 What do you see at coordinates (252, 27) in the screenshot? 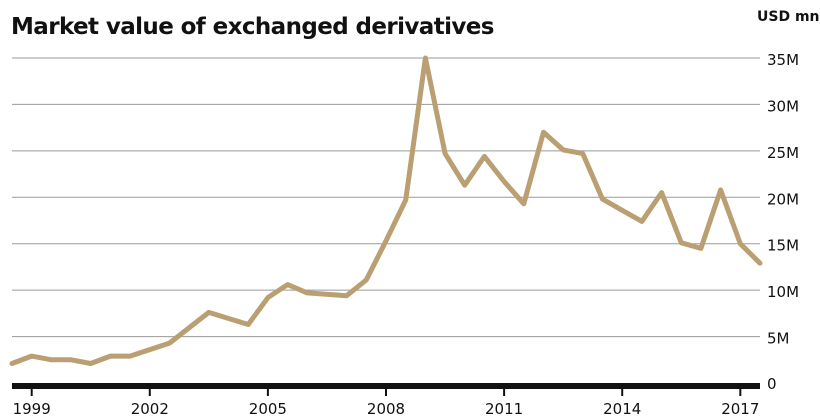
I see `chart-title: Market value of exchanged derivatives` at bounding box center [252, 27].